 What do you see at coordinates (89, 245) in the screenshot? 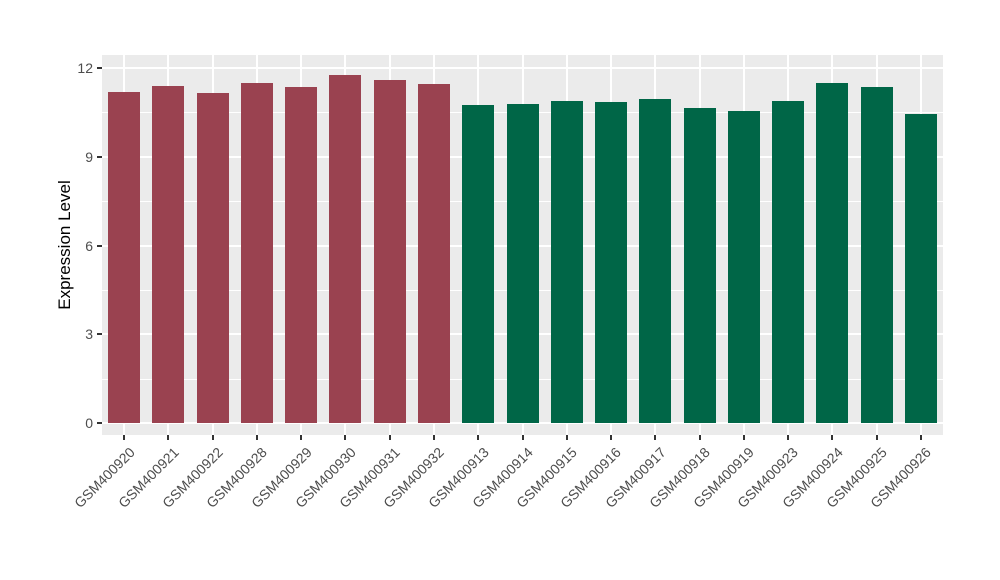
I see `y-tick-label: 6` at bounding box center [89, 245].